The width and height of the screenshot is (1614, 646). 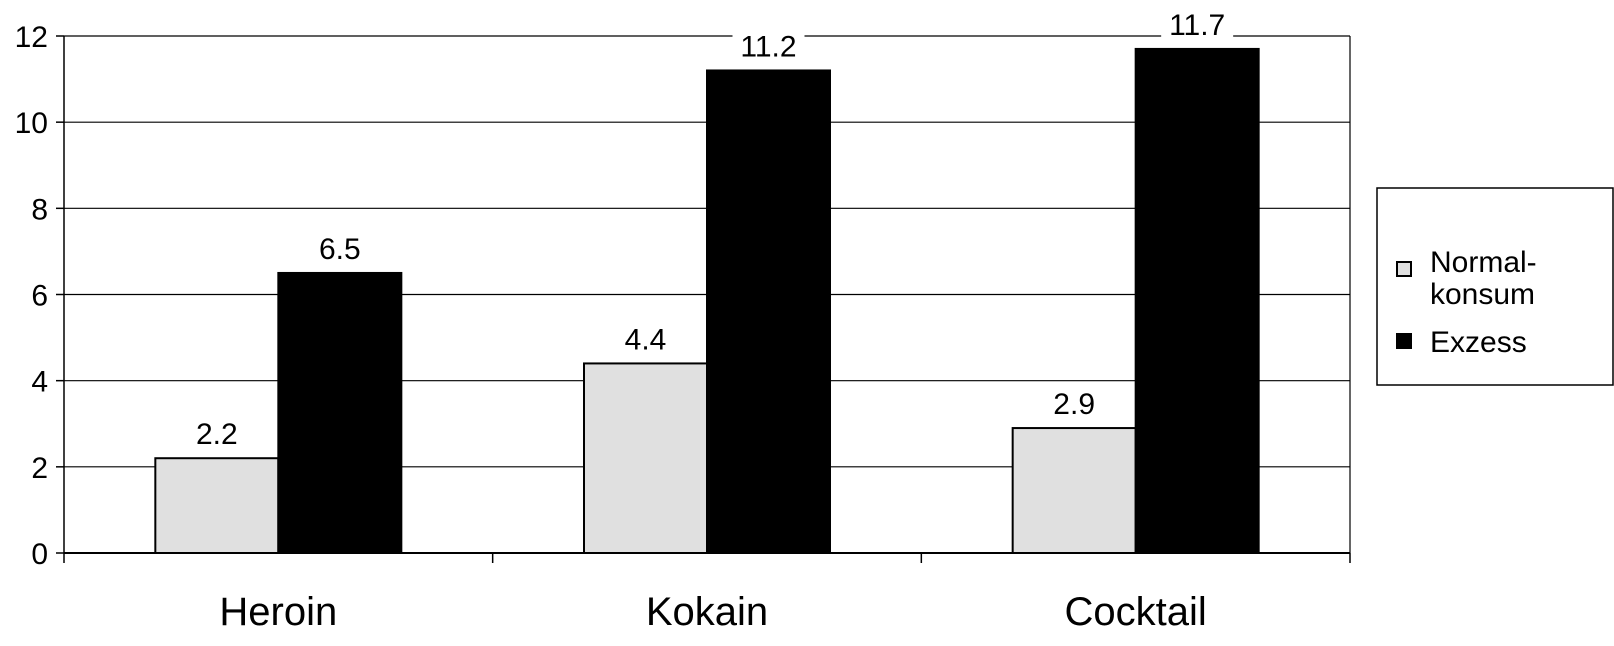 I want to click on x-category-label: Kokain, so click(x=707, y=612).